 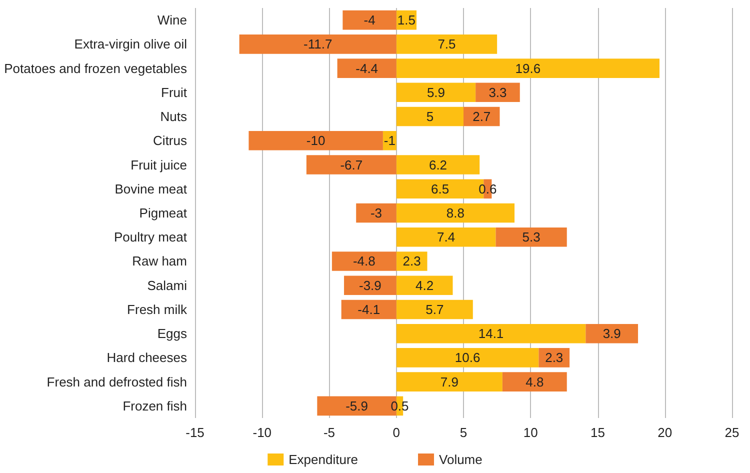 I want to click on x-tick-label: -5, so click(x=329, y=432).